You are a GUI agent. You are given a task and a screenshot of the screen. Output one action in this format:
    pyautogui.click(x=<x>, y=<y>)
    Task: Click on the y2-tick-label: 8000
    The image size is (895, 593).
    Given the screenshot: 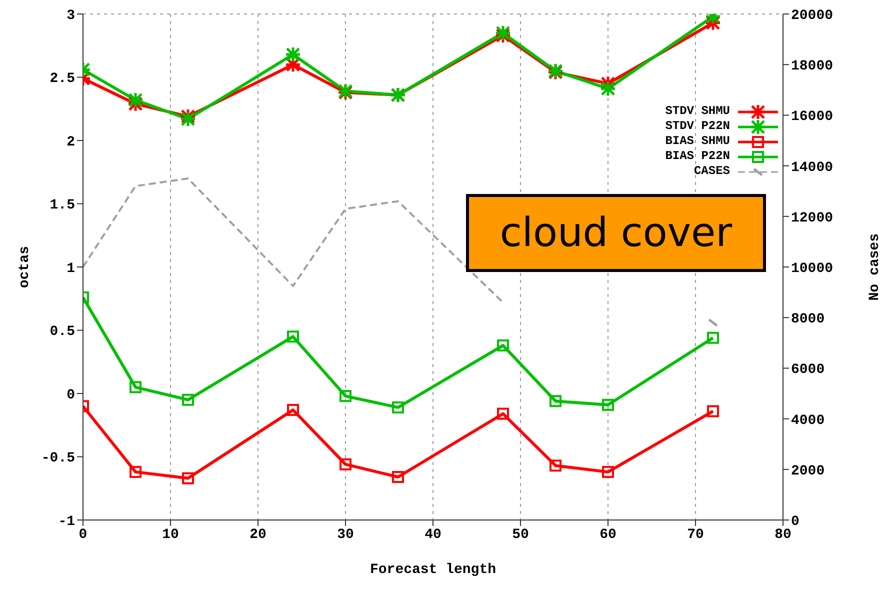 What is the action you would take?
    pyautogui.click(x=808, y=320)
    